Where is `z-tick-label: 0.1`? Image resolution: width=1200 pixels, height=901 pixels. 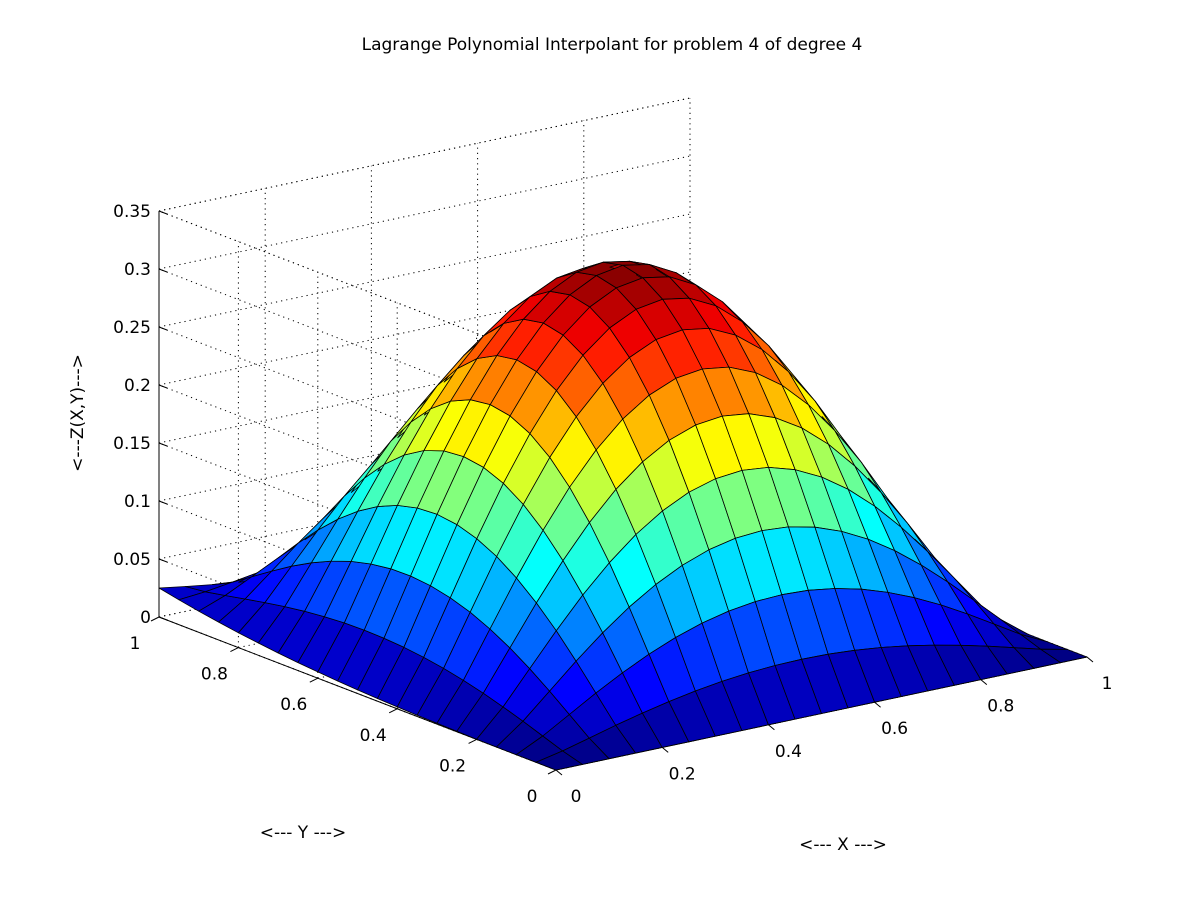 z-tick-label: 0.1 is located at coordinates (137, 502).